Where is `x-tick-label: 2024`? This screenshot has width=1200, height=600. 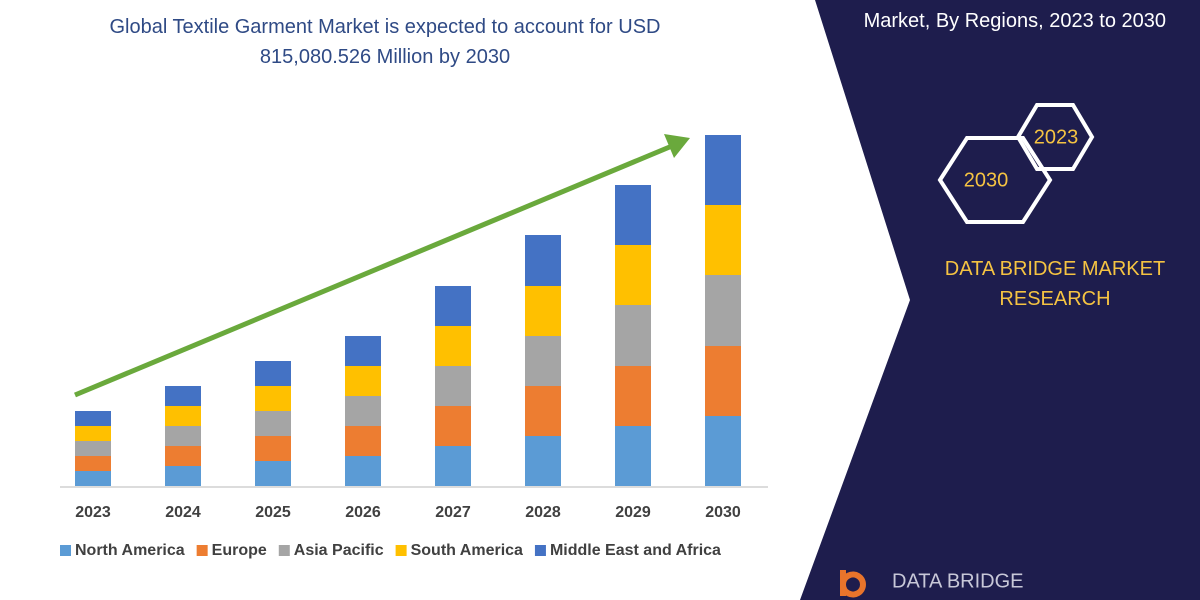
x-tick-label: 2024 is located at coordinates (183, 512).